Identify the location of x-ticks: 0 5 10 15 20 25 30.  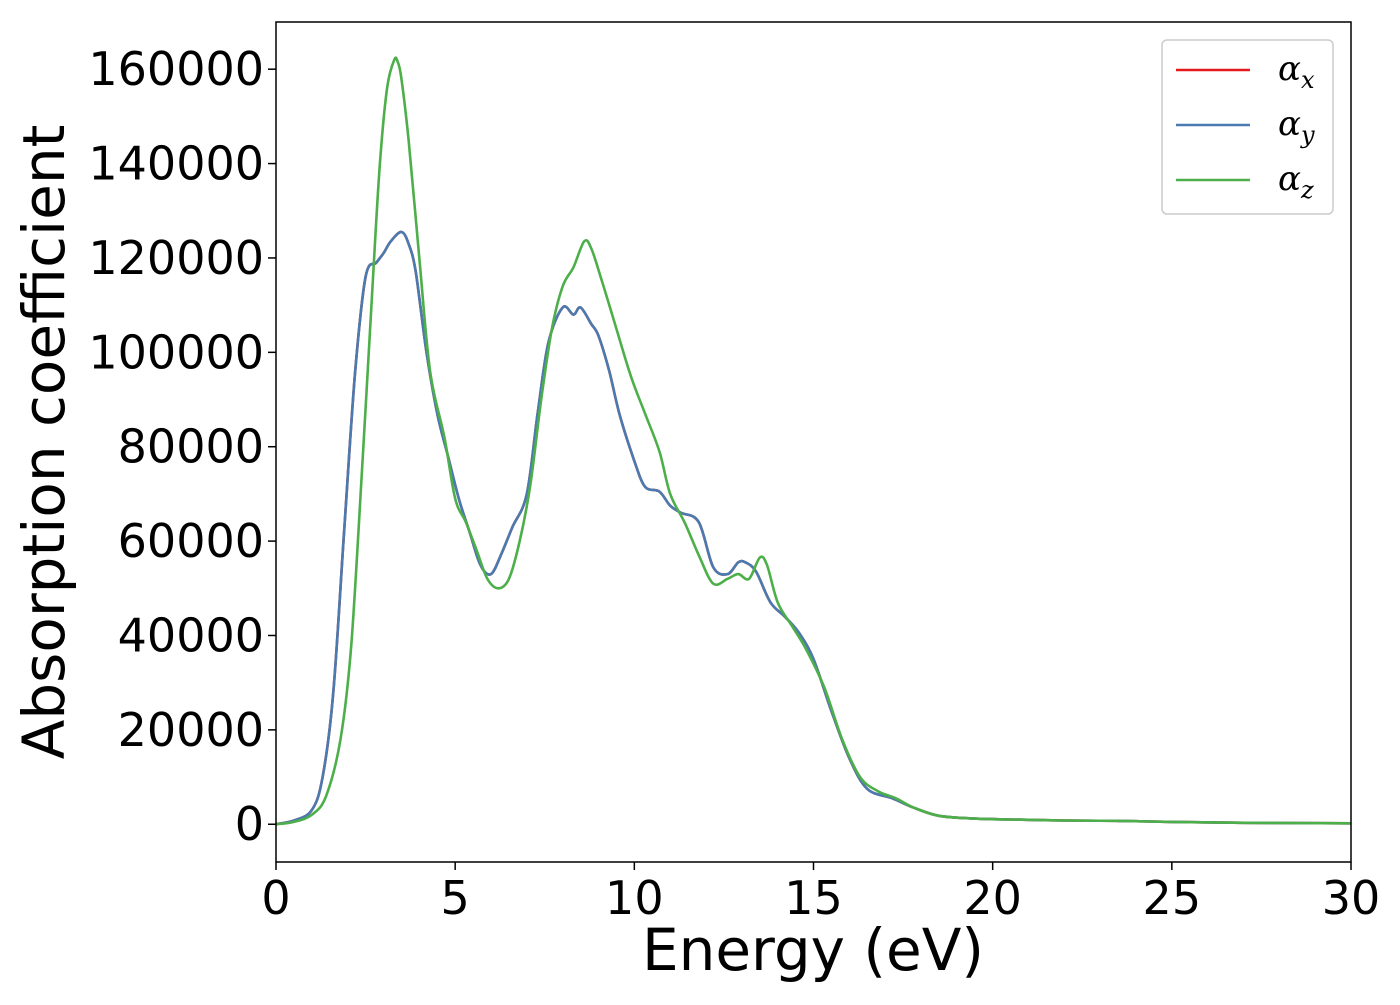
(820, 893).